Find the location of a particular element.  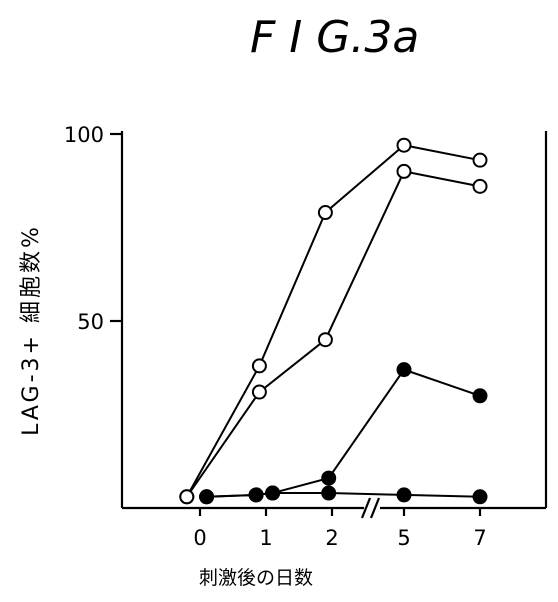

x-tick-label: 1 is located at coordinates (265, 538).